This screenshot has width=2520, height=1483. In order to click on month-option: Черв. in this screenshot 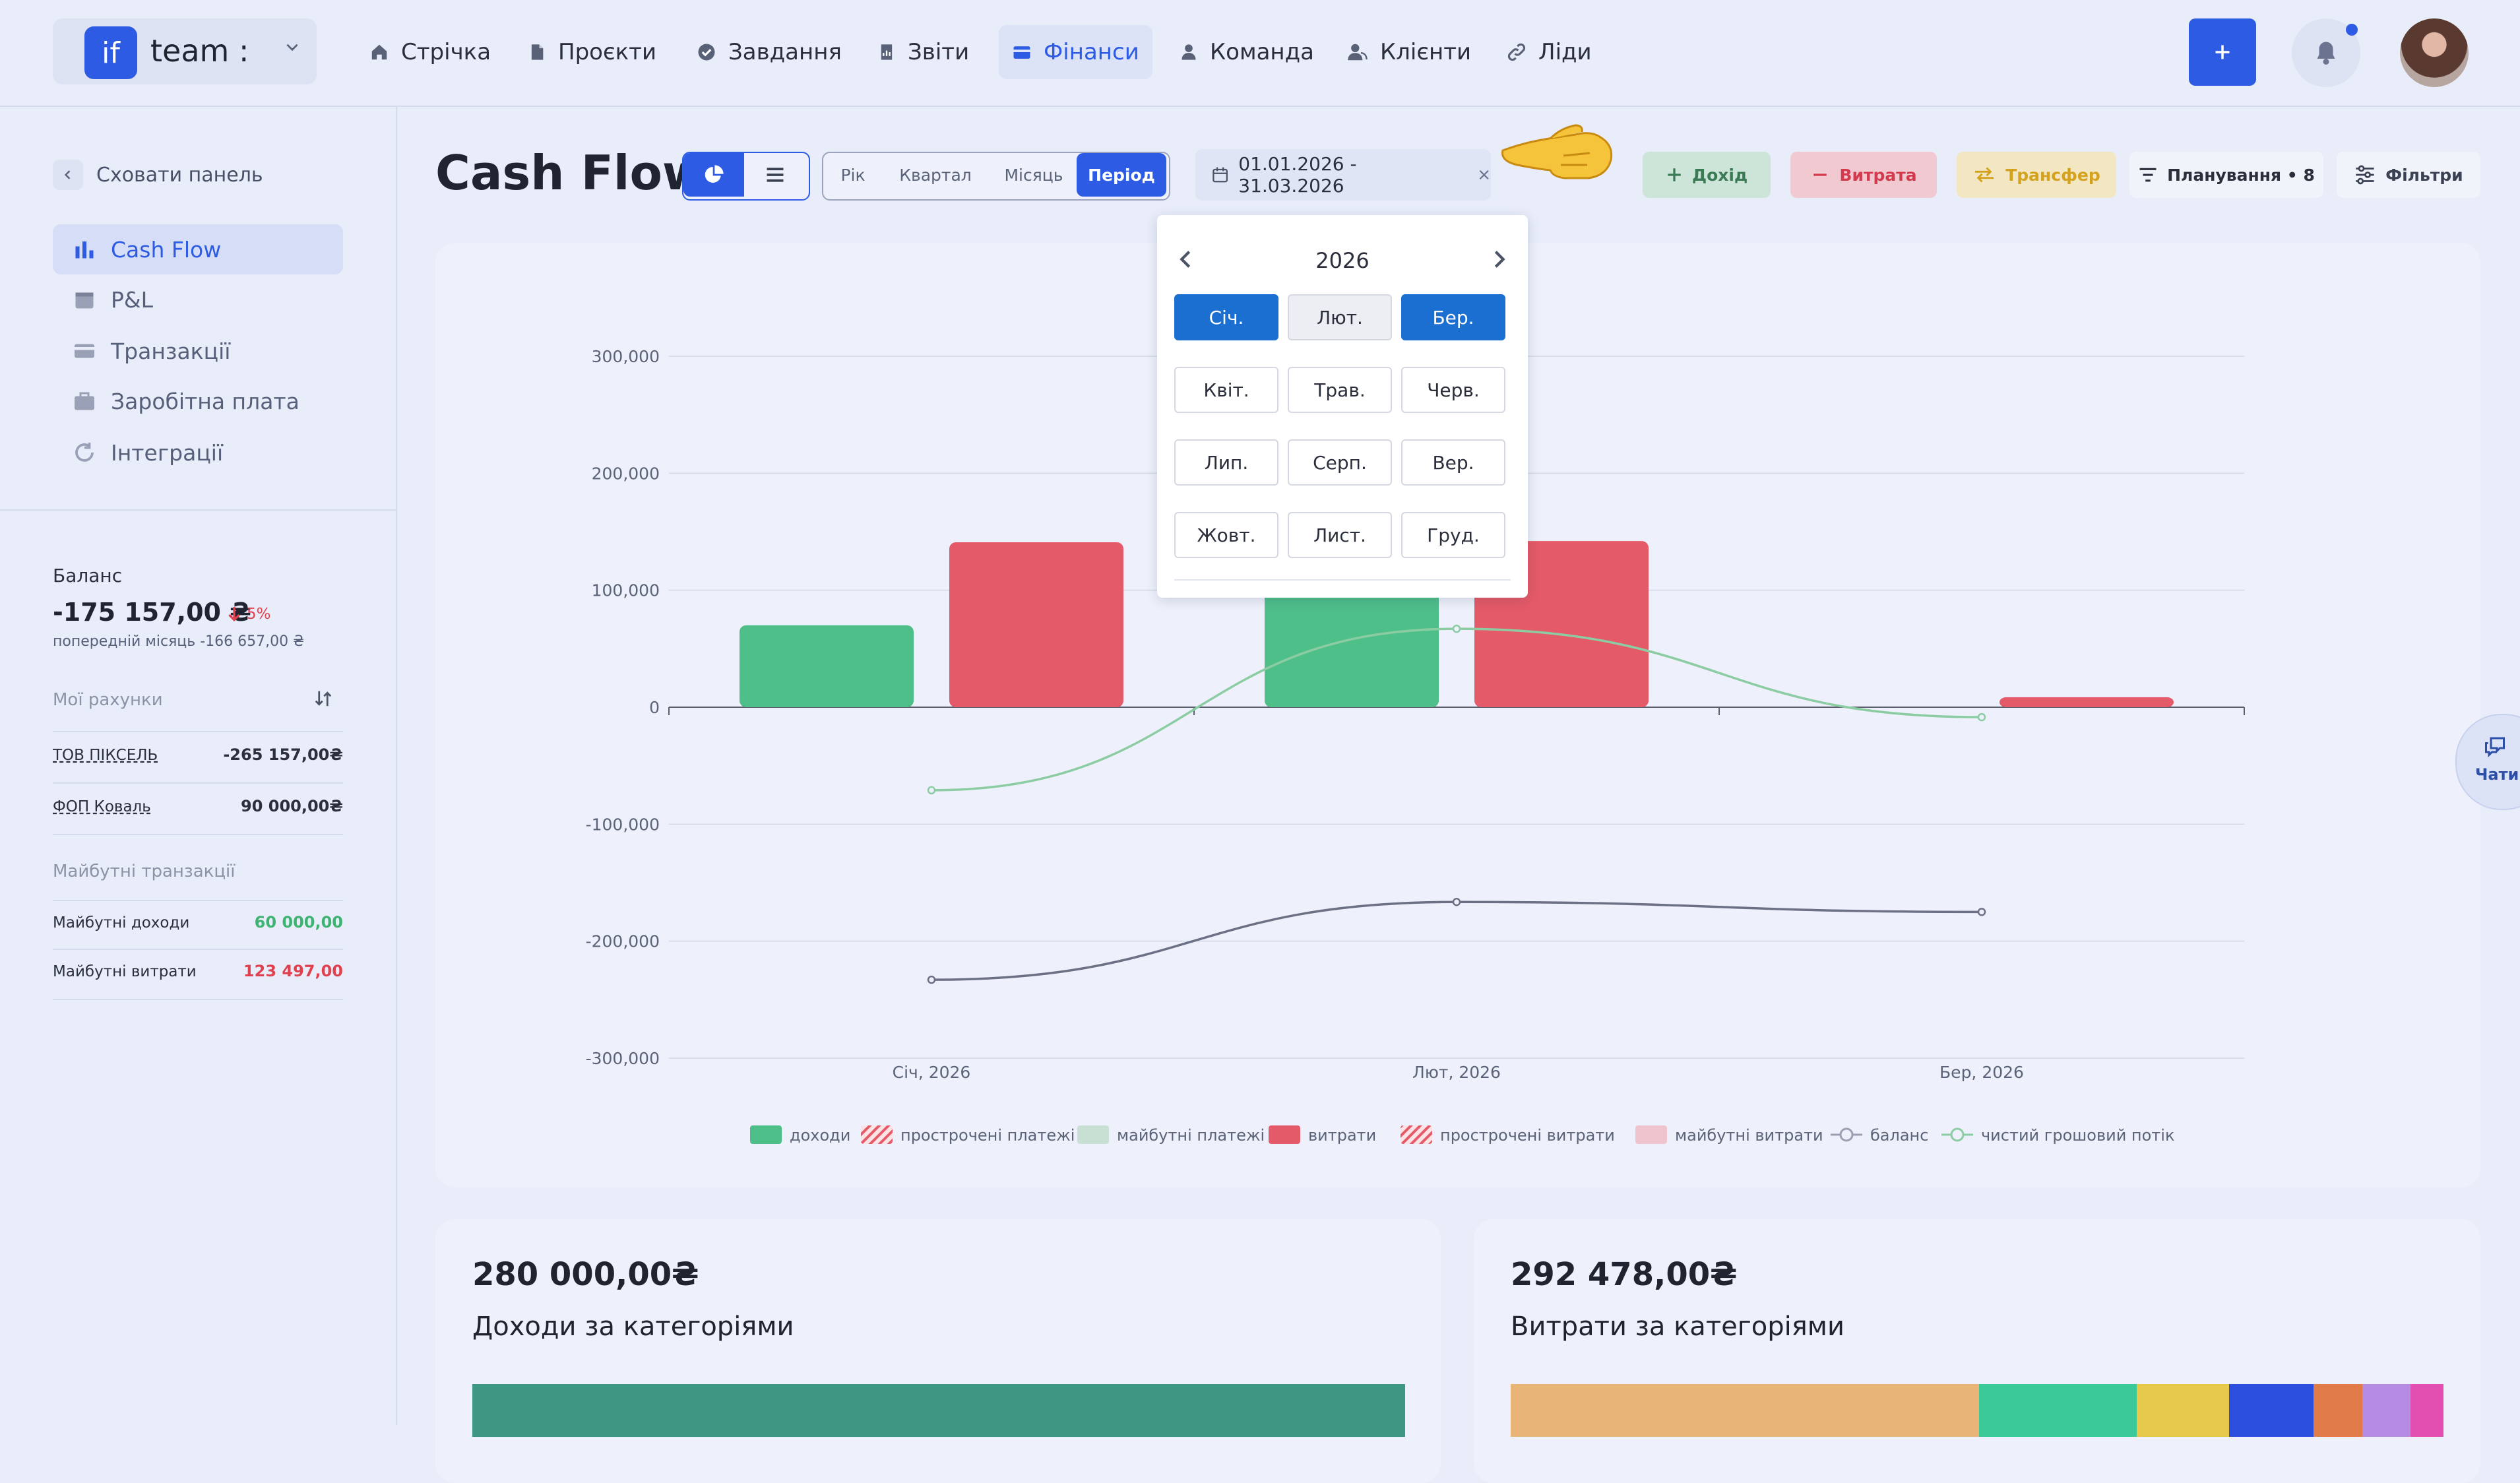, I will do `click(1453, 390)`.